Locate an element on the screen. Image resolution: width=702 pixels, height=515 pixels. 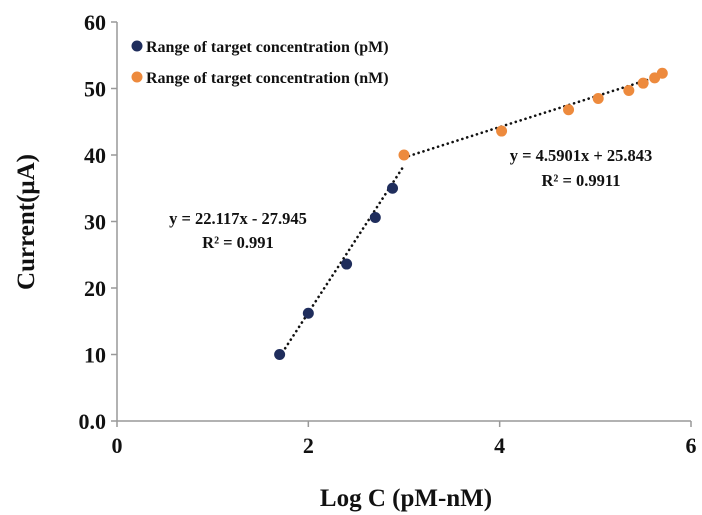
legend-marker-pm is located at coordinates (137, 46).